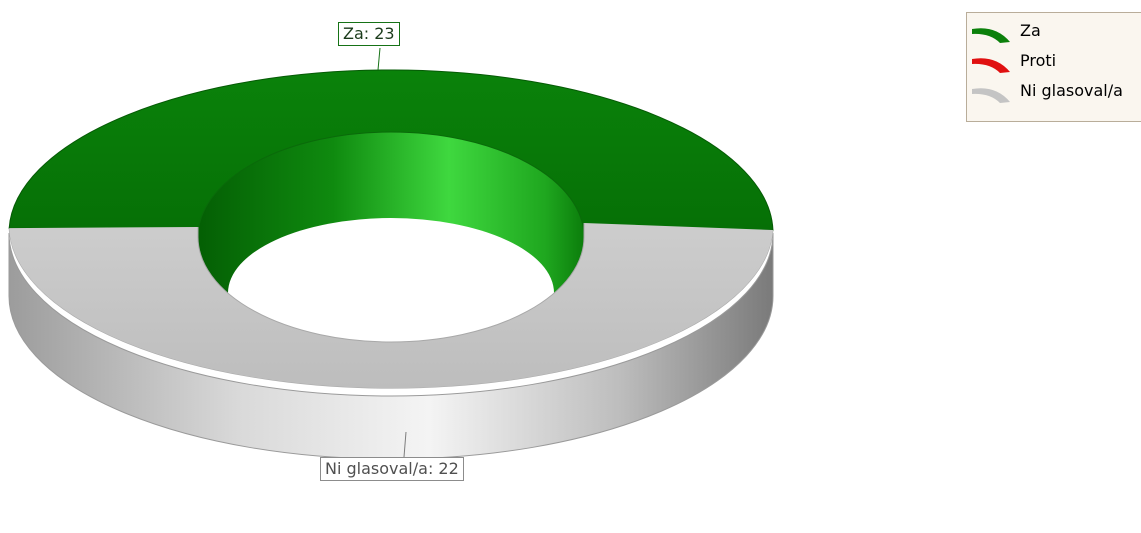 This screenshot has width=1141, height=533. I want to click on legend-swatch-za, so click(991, 35).